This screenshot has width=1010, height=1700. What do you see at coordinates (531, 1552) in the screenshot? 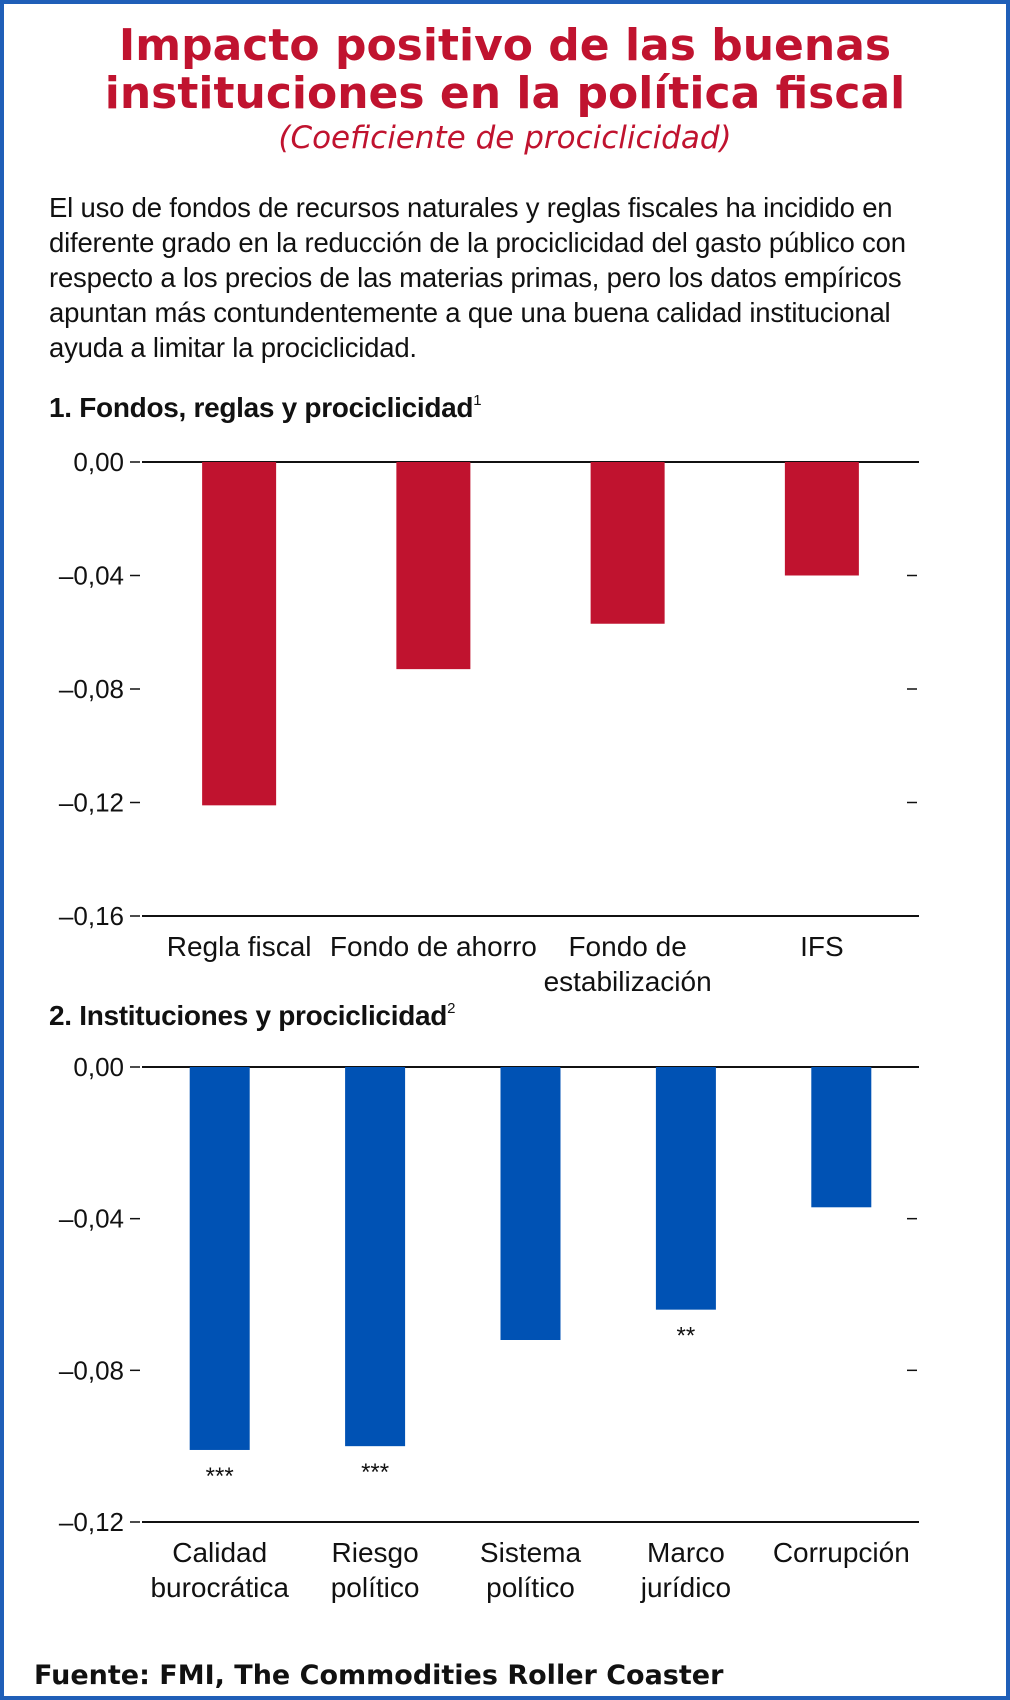
I see `x-category-label: Sistema` at bounding box center [531, 1552].